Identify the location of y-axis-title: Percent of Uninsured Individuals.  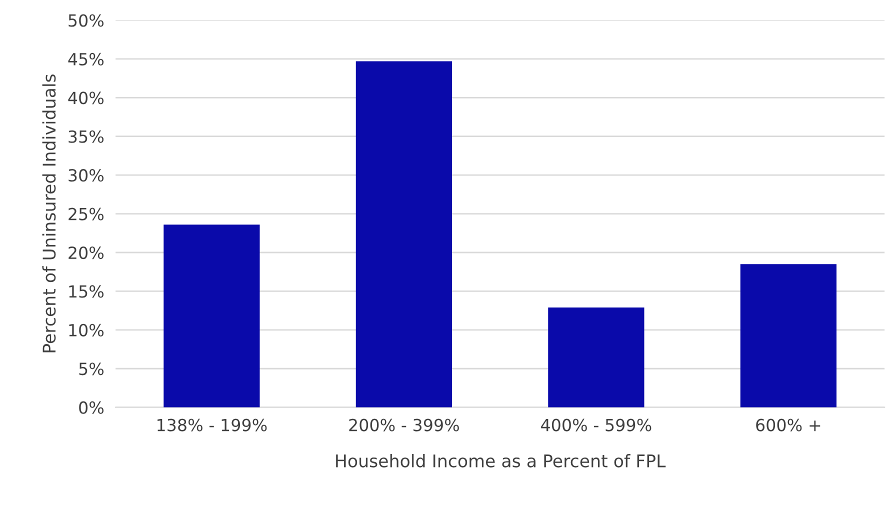
(49, 213).